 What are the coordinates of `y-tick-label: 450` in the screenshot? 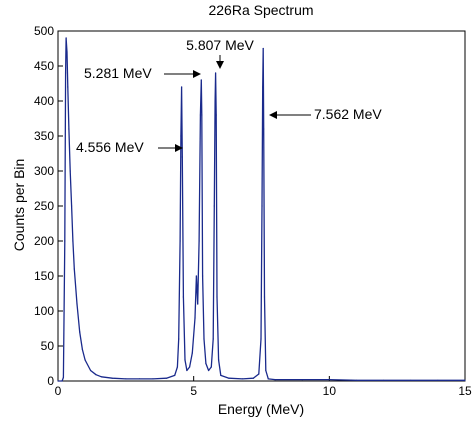 It's located at (44, 66).